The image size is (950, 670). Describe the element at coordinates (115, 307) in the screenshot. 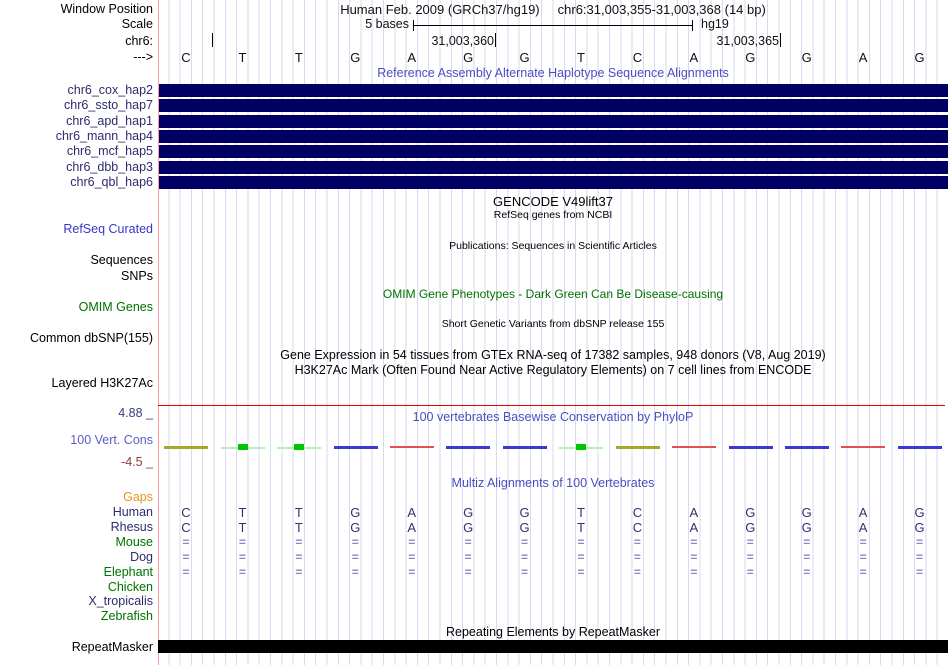

I see `track-label-omim-genes: OMIM Genes` at that location.